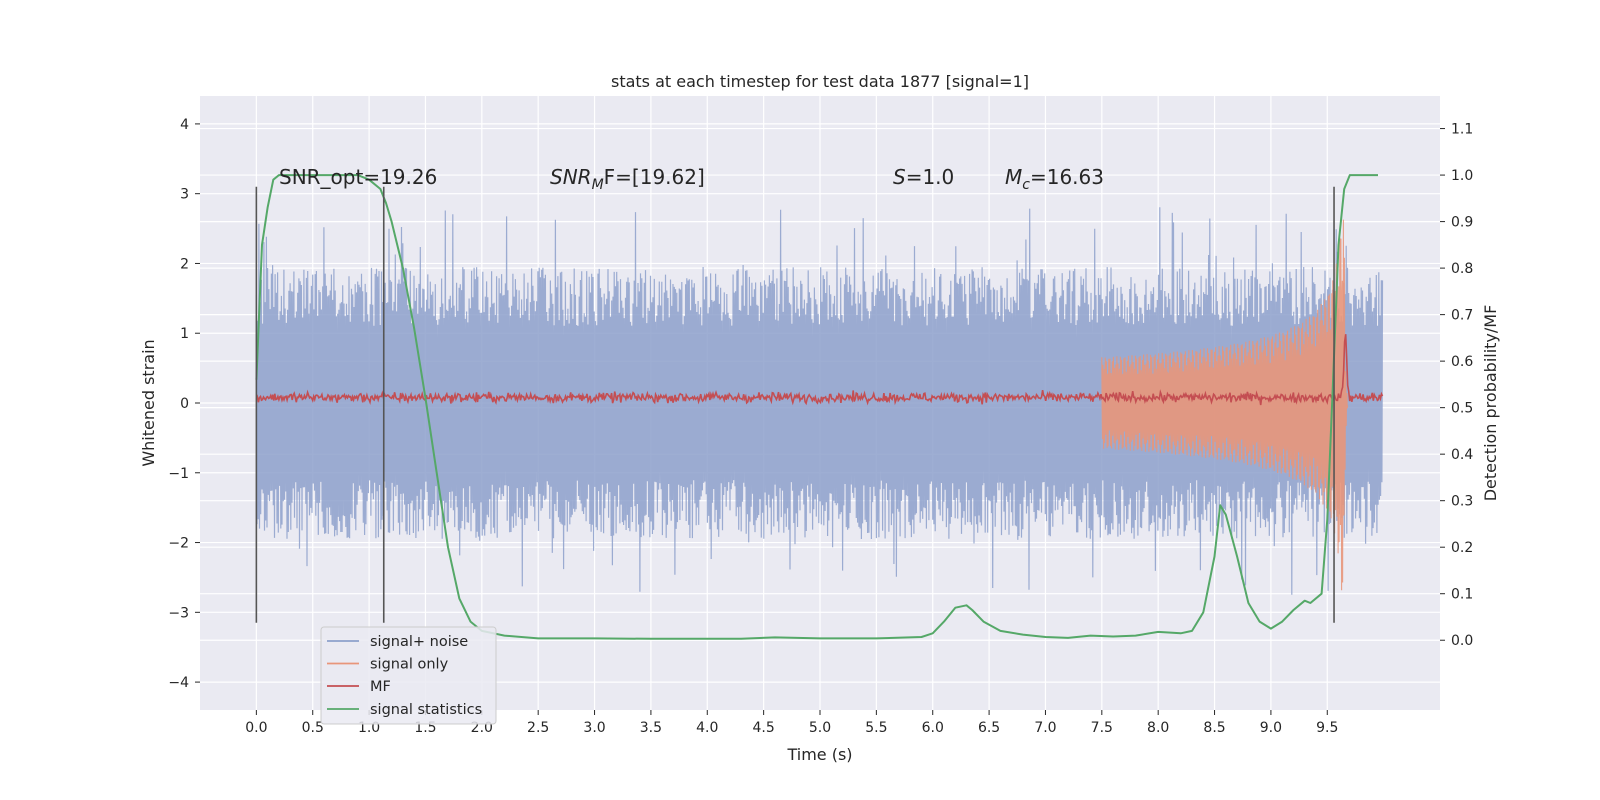 Image resolution: width=1600 pixels, height=800 pixels. What do you see at coordinates (538, 728) in the screenshot?
I see `x-tick-label: 2.5` at bounding box center [538, 728].